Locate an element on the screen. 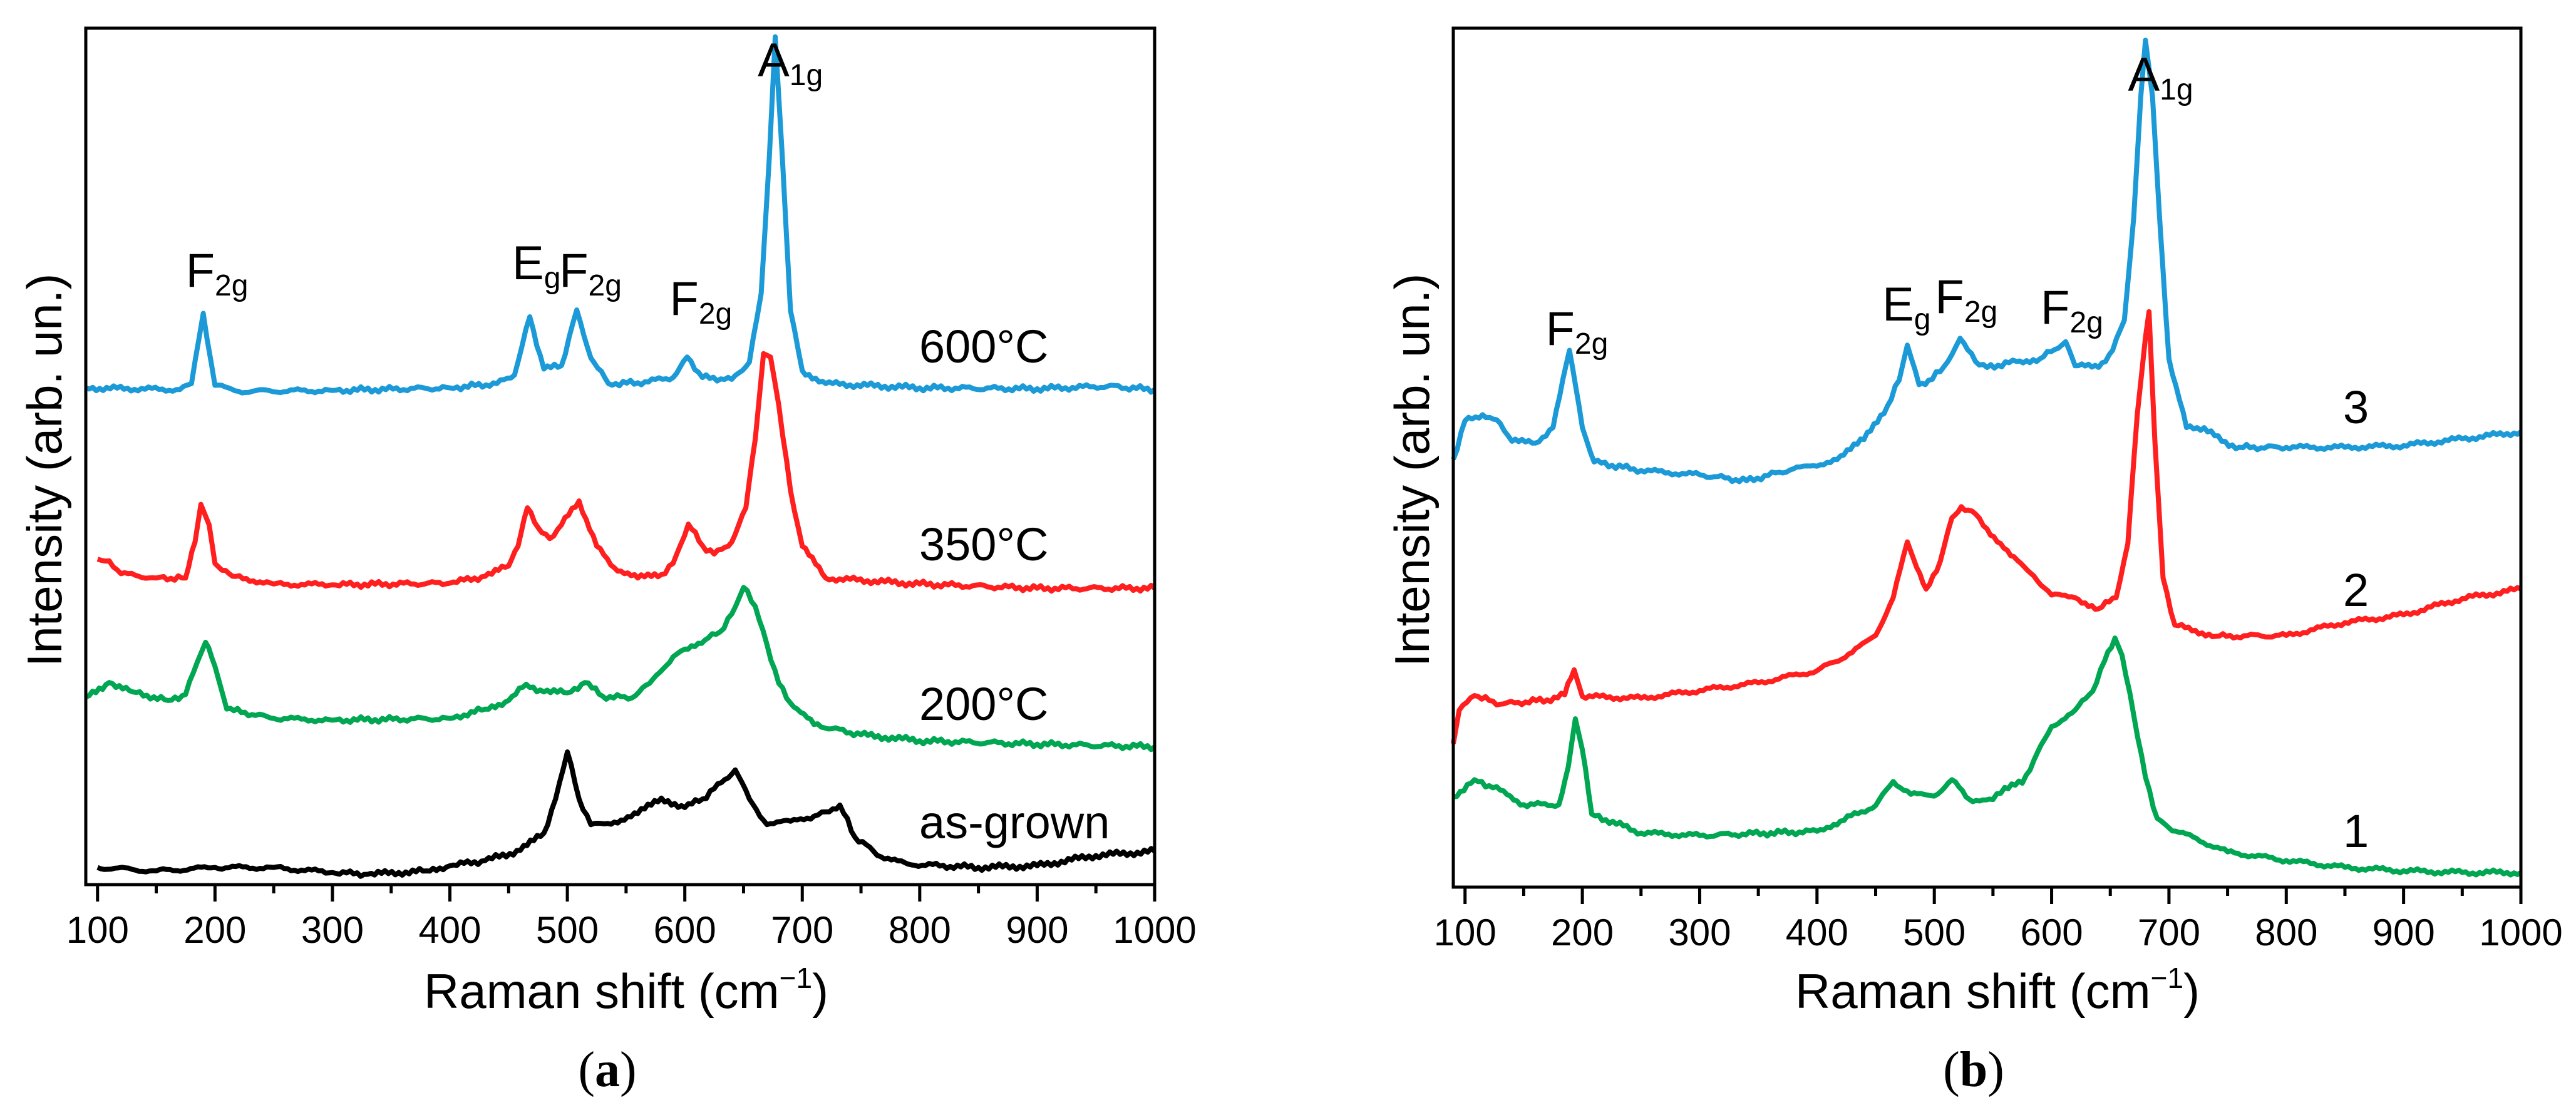 The width and height of the screenshot is (2576, 1110). panel-a-y-axis-title: Intensity (arb. un.) is located at coordinates (45, 470).